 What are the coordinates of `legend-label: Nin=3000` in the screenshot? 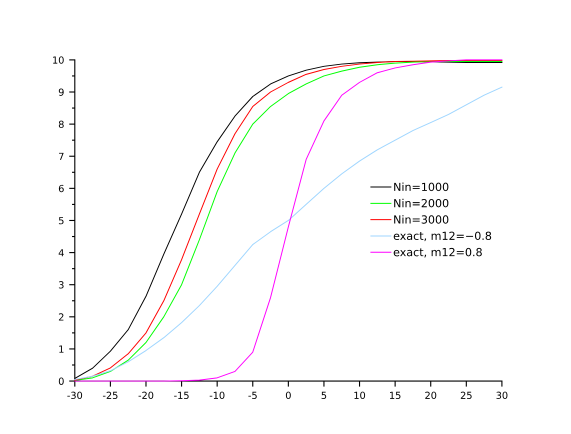 It's located at (421, 219).